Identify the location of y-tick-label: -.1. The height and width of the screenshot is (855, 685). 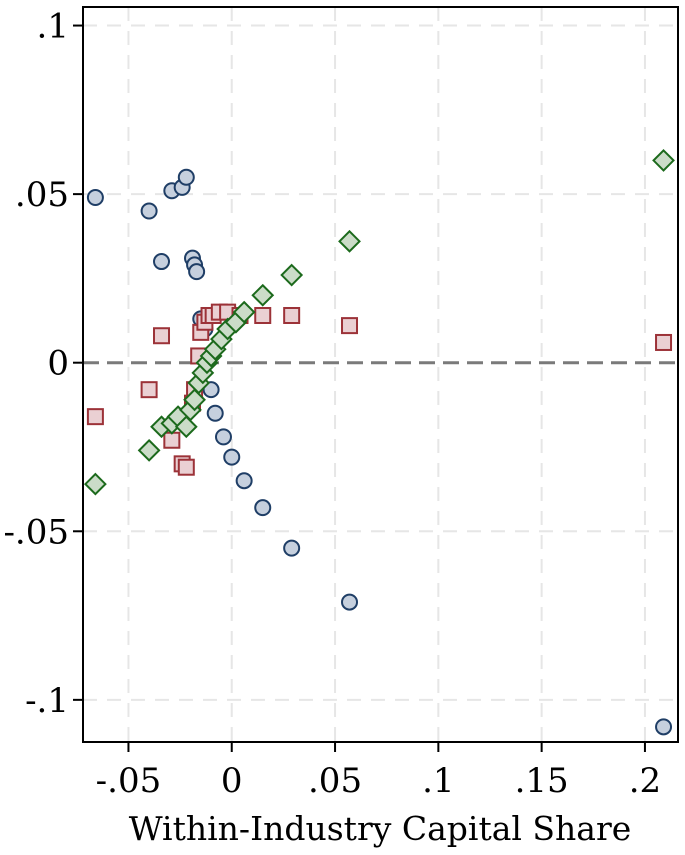
(47, 701).